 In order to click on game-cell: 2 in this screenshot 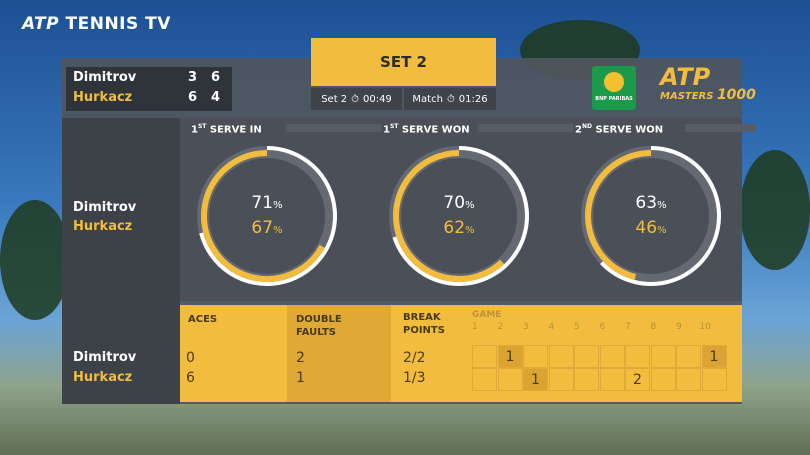, I will do `click(637, 379)`.